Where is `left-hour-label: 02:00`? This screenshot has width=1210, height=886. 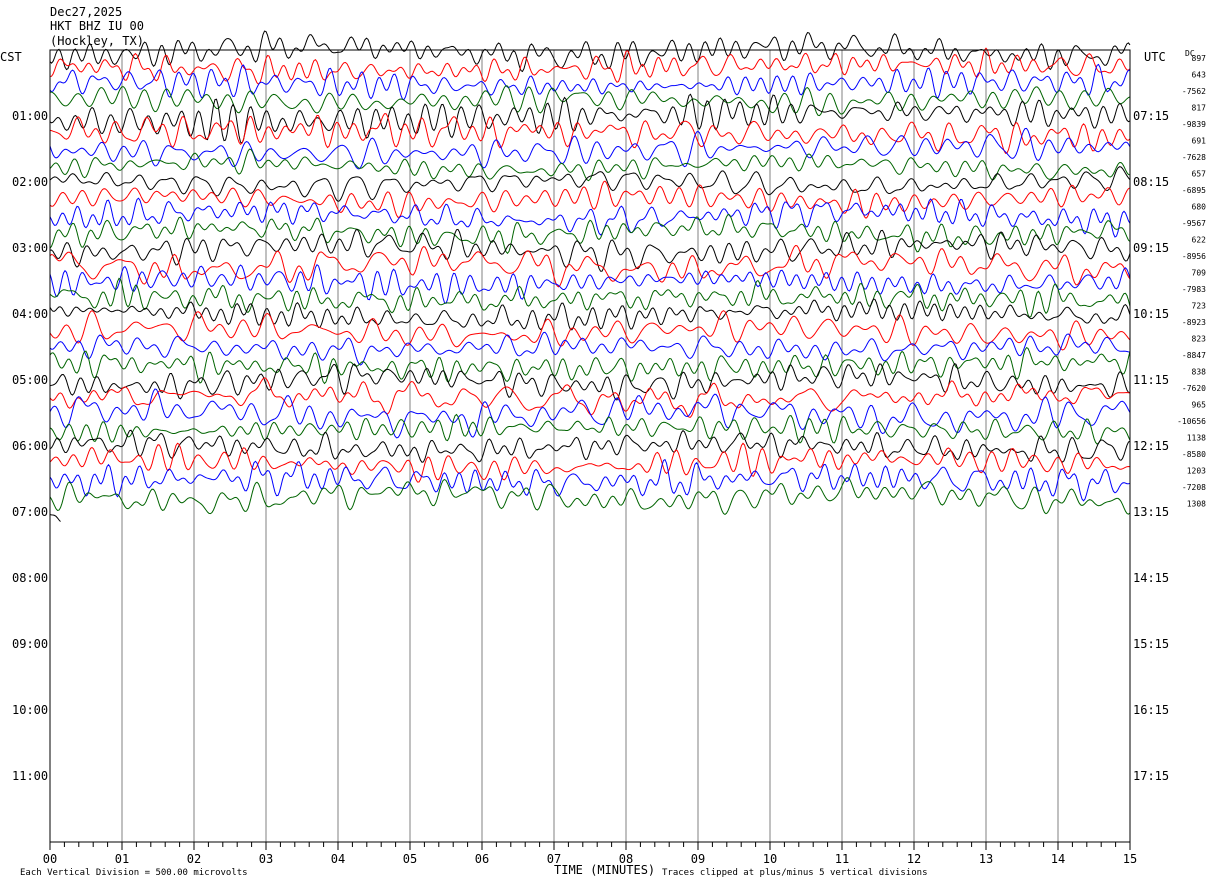
left-hour-label: 02:00 is located at coordinates (30, 182).